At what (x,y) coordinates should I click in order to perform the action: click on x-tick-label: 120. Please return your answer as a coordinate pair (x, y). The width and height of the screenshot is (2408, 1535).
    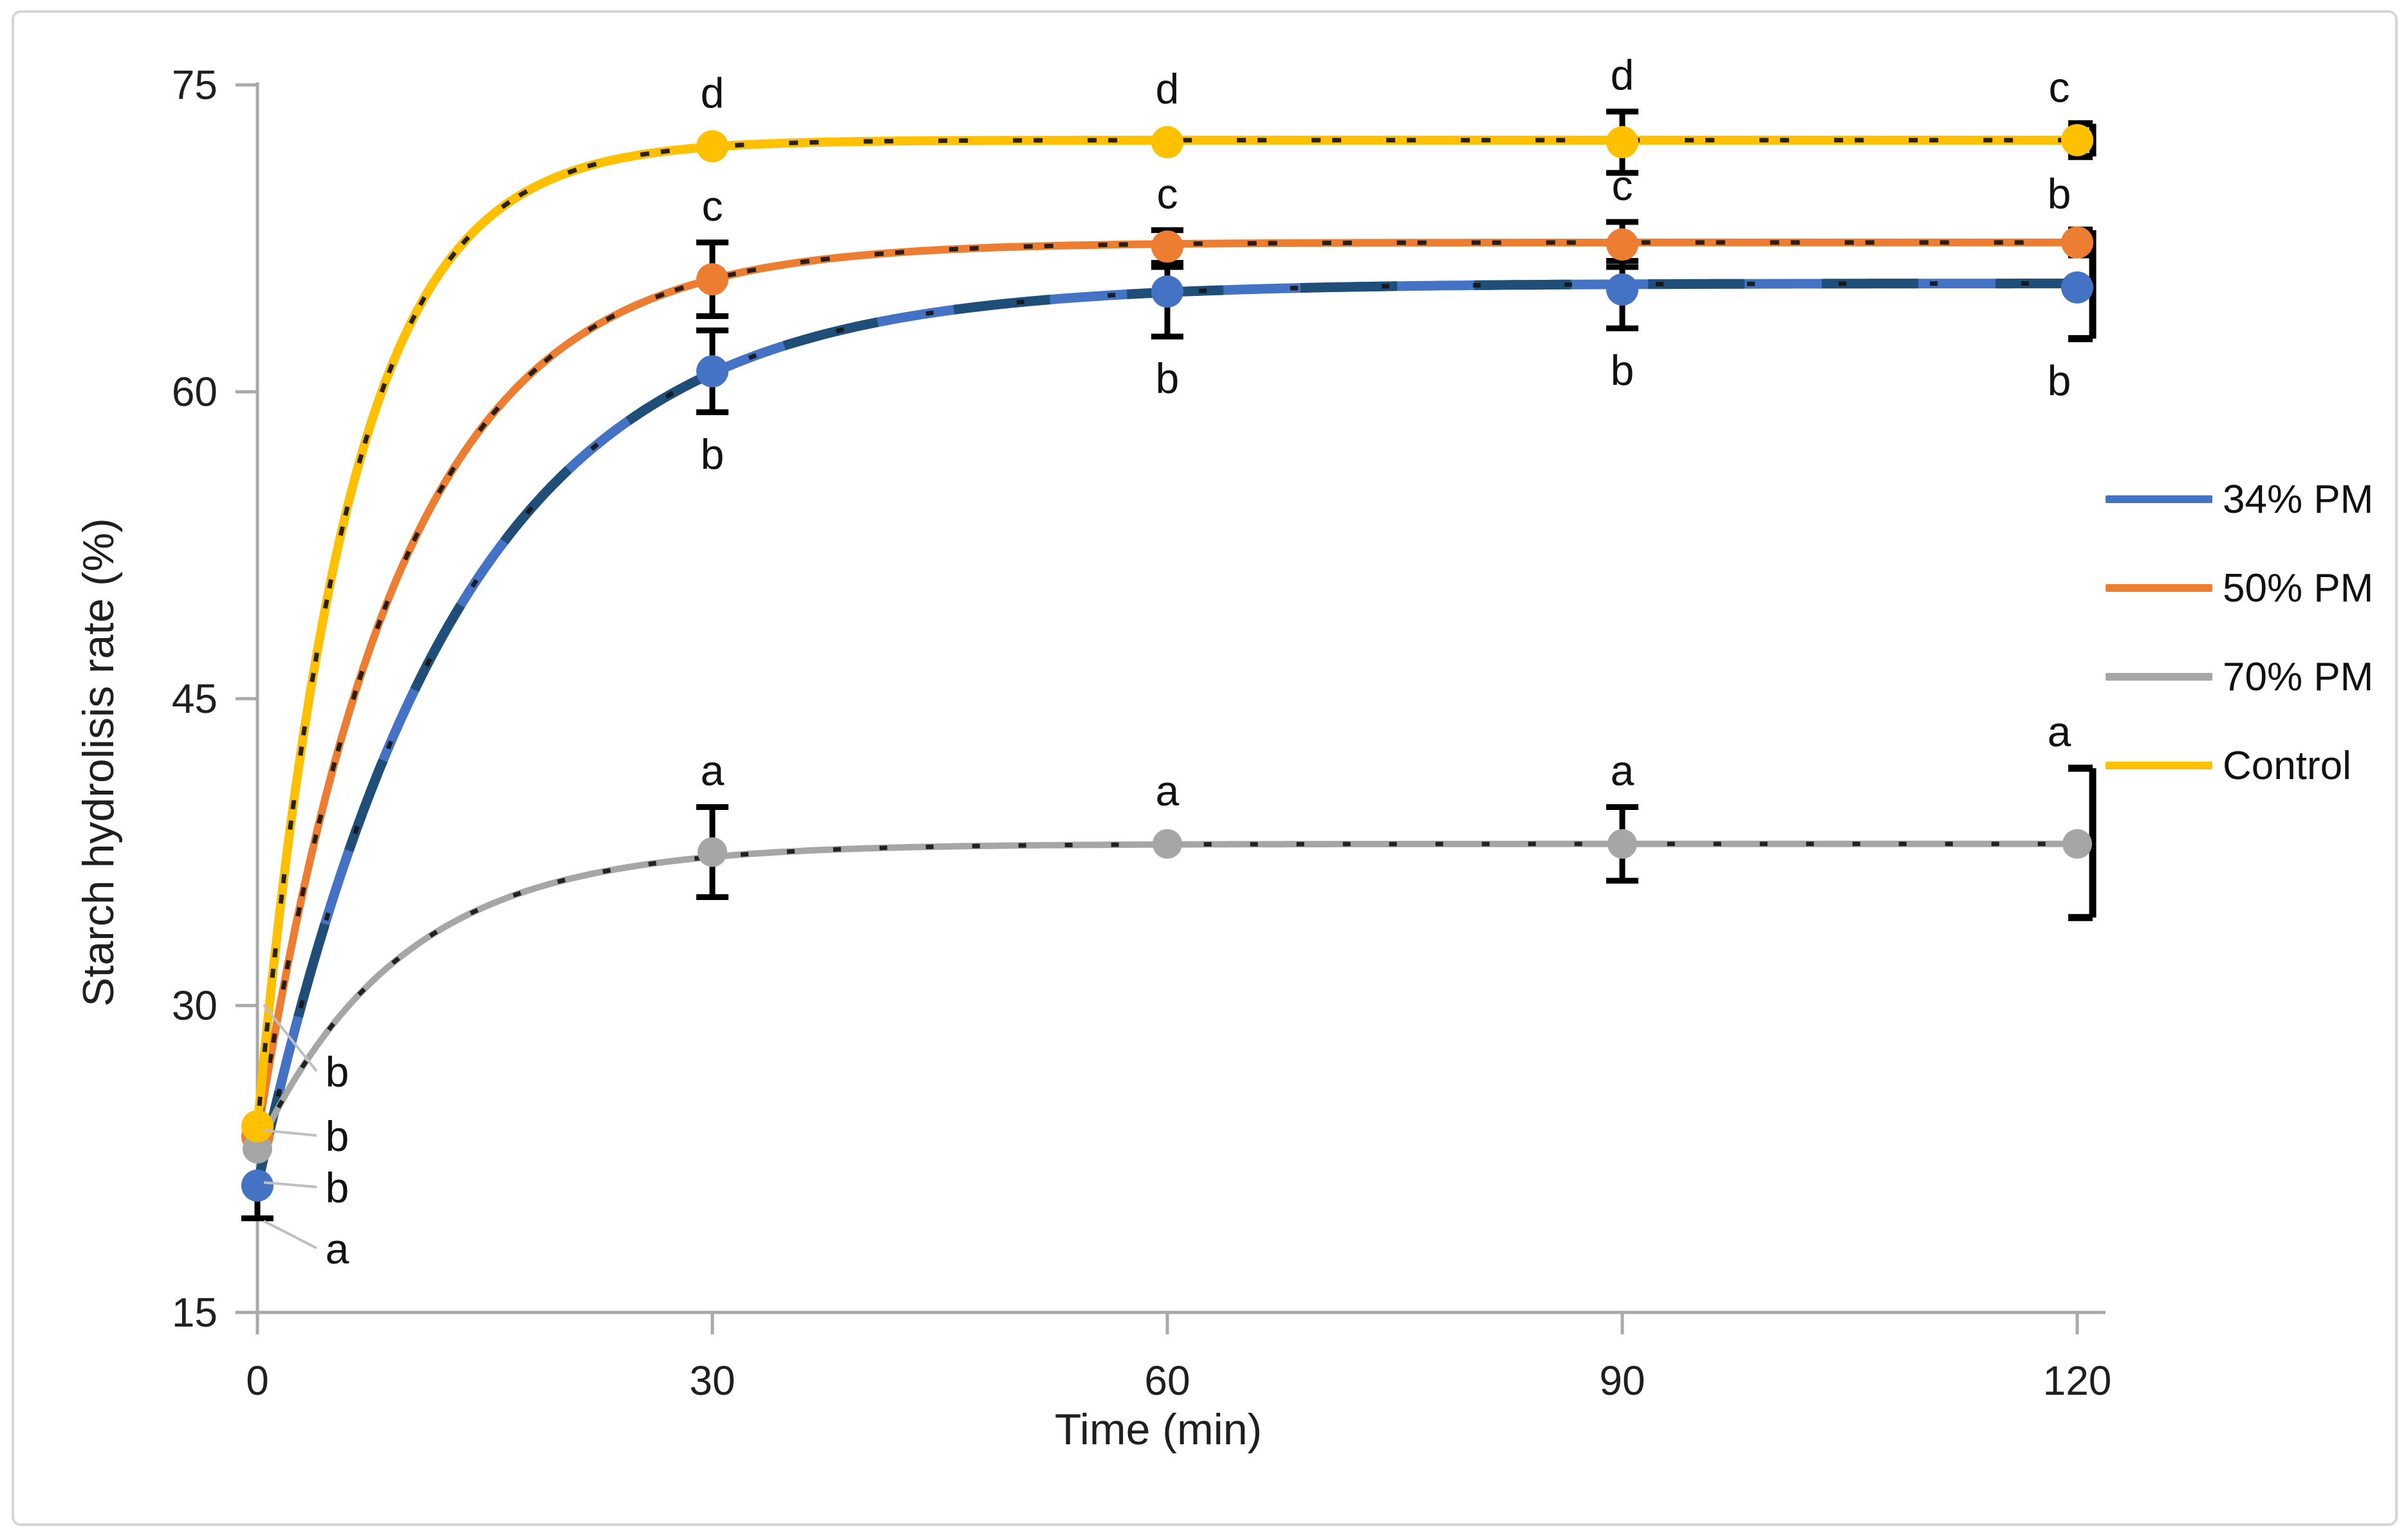
    Looking at the image, I should click on (2077, 1380).